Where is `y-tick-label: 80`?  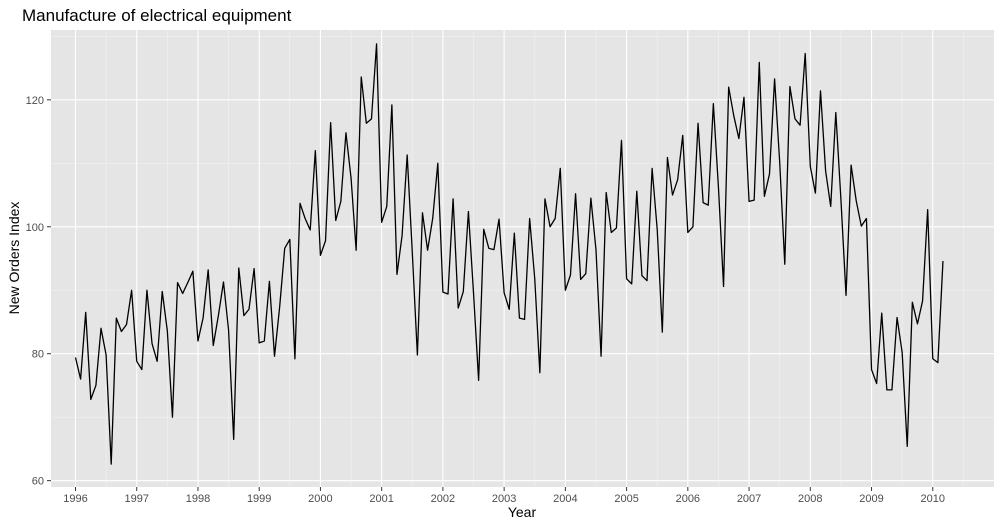 y-tick-label: 80 is located at coordinates (38, 355).